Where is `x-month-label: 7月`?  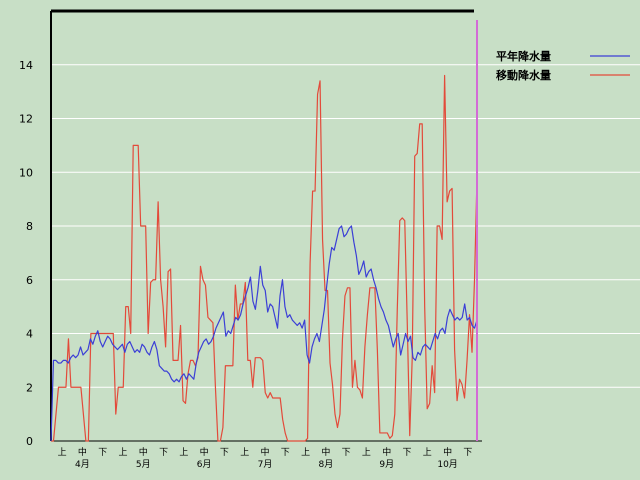 x-month-label: 7月 is located at coordinates (265, 464).